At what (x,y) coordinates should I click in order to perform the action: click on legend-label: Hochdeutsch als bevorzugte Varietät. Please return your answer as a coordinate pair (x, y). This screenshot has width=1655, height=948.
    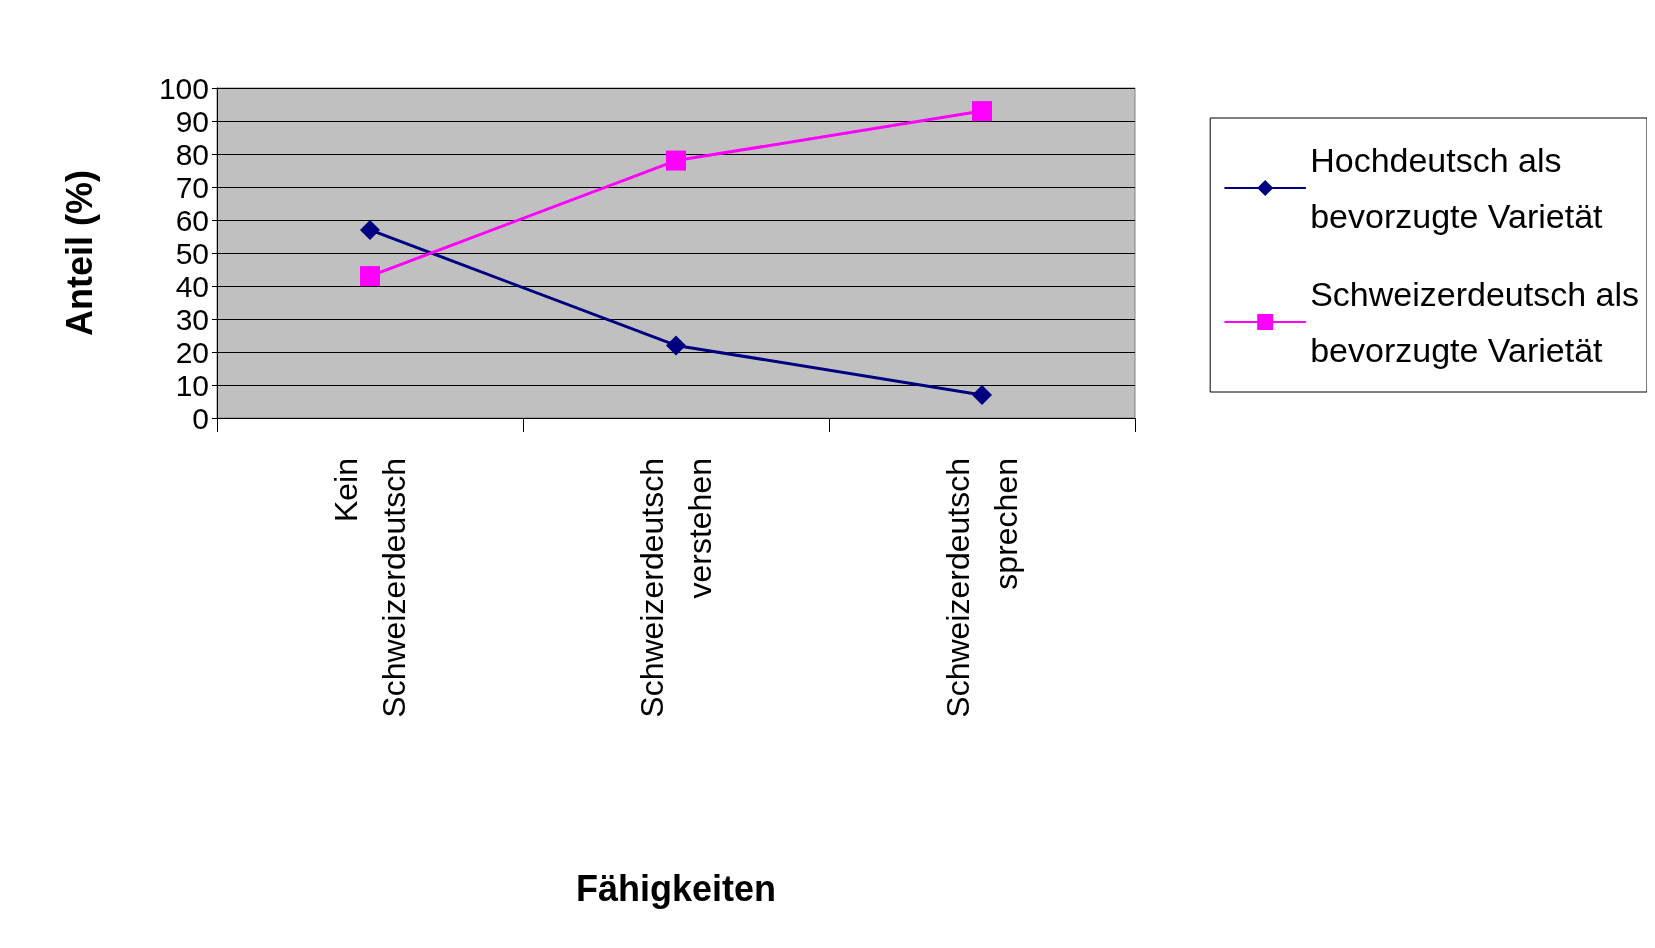
    Looking at the image, I should click on (1457, 188).